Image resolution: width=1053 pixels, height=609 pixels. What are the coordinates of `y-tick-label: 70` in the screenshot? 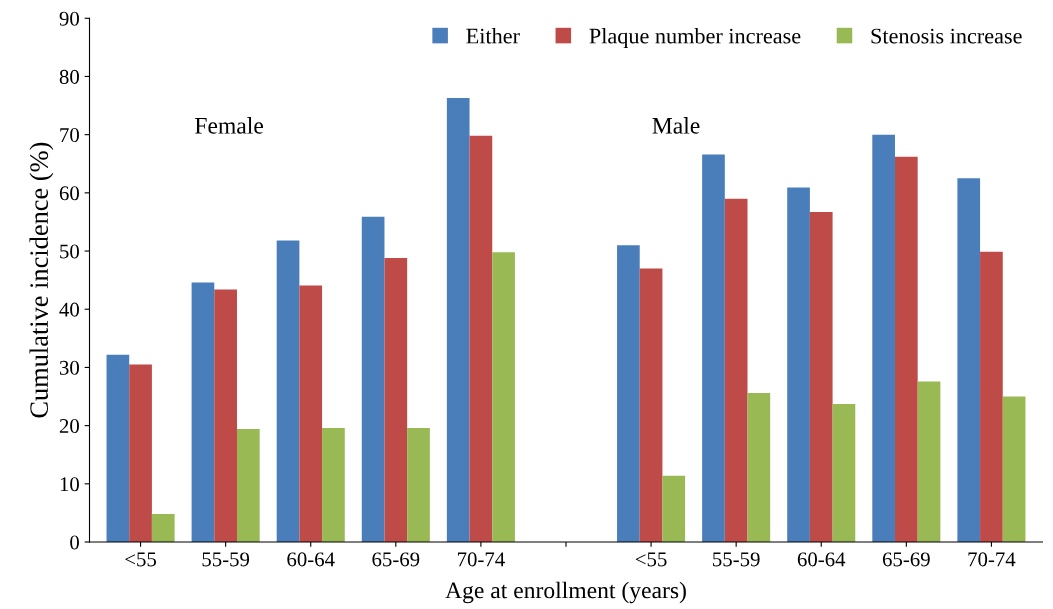 It's located at (69, 135).